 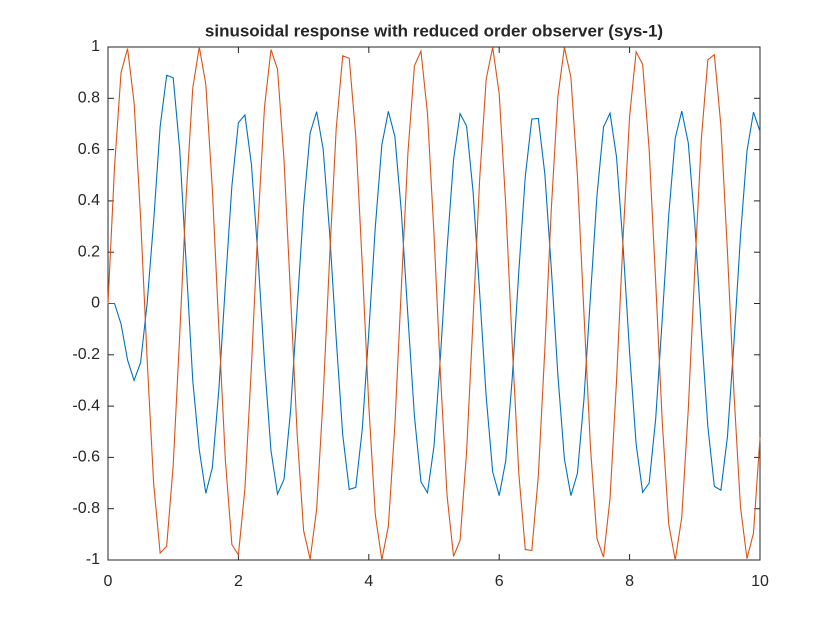 What do you see at coordinates (93, 559) in the screenshot?
I see `y-tick-label: -1` at bounding box center [93, 559].